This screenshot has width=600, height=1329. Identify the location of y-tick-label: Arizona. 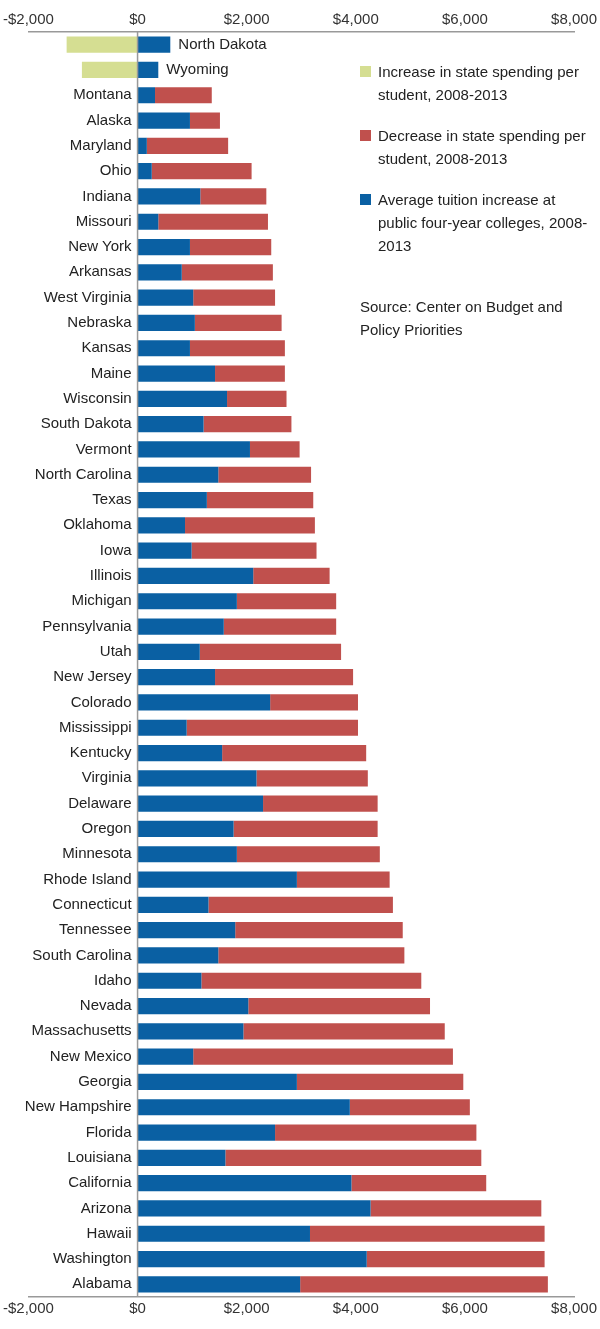
(106, 1207).